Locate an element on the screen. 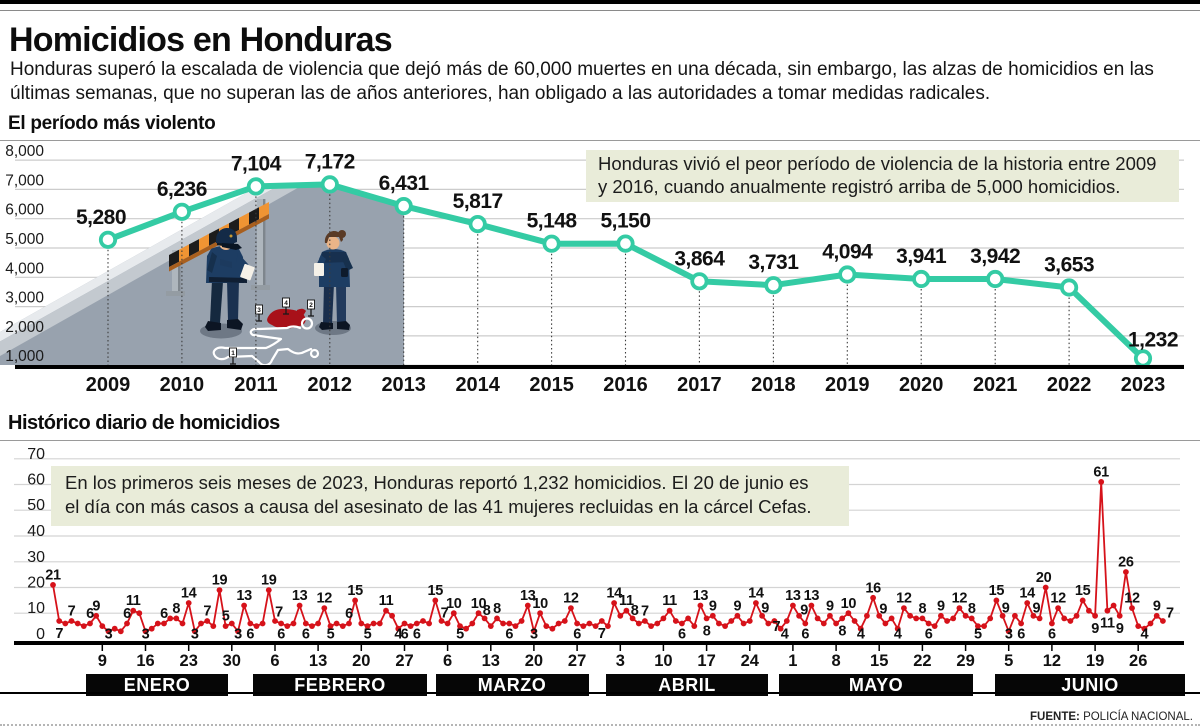 This screenshot has width=1200, height=727. svg-text: JUNIO is located at coordinates (1090, 685).